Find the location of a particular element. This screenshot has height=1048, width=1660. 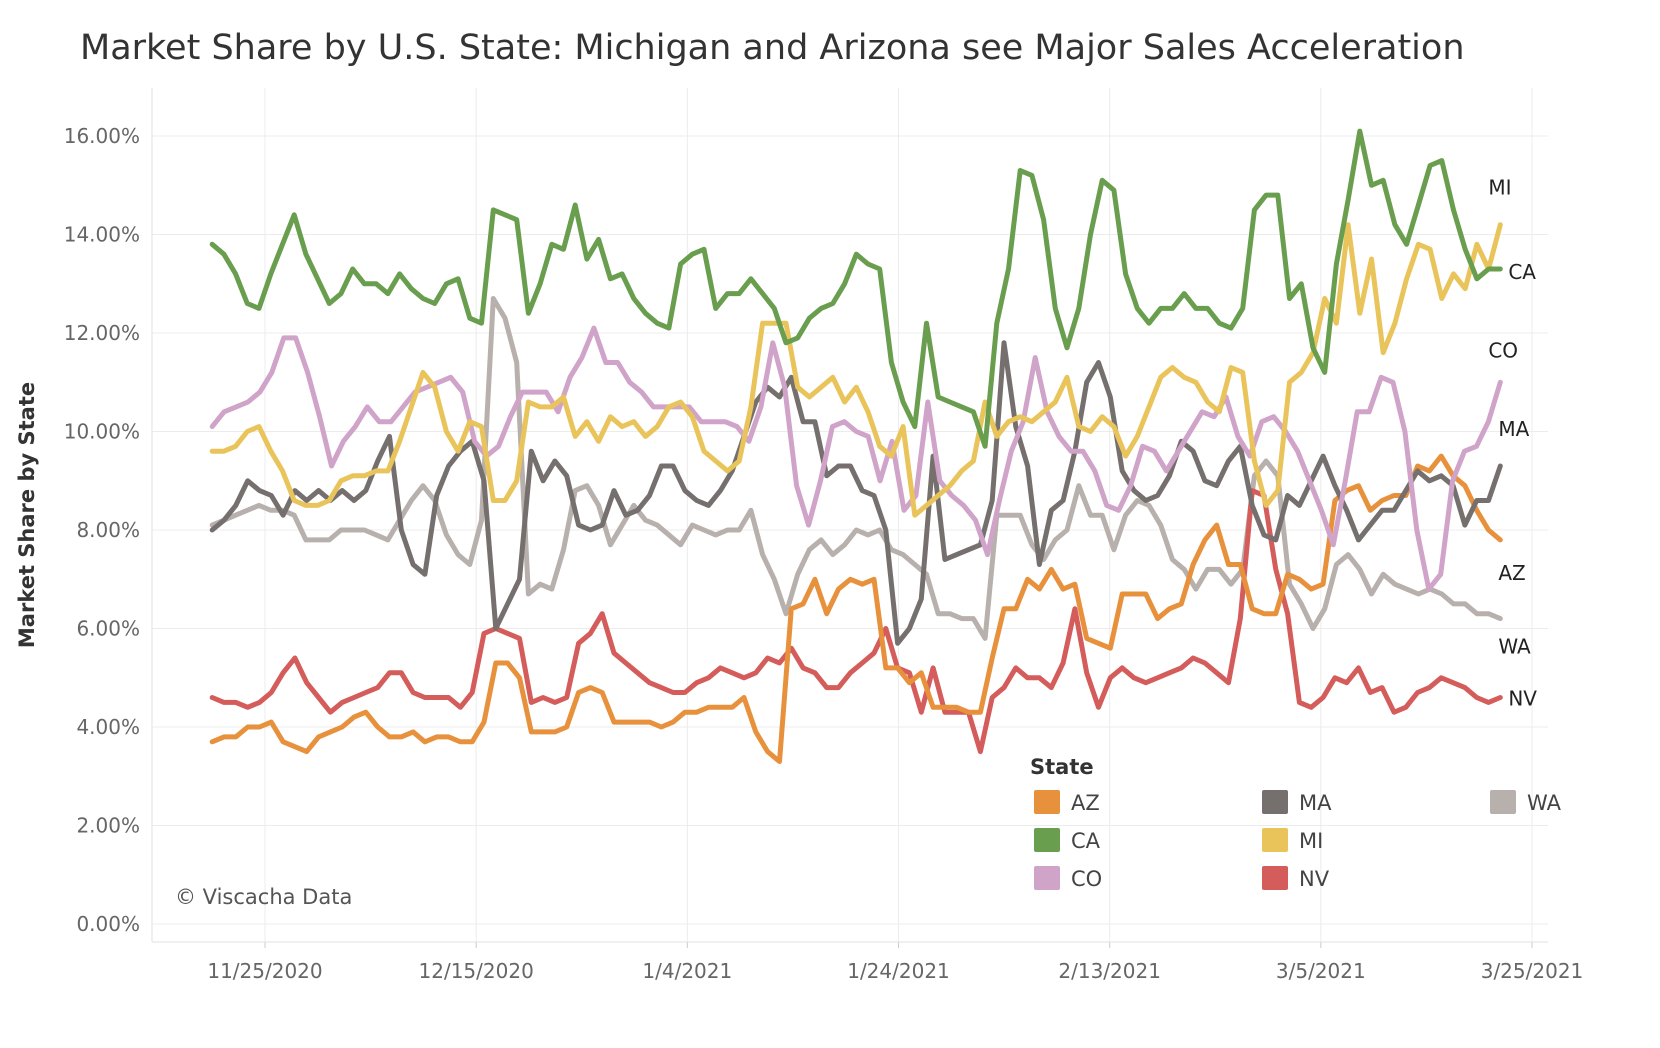

end-label-ma: MA is located at coordinates (1513, 429).